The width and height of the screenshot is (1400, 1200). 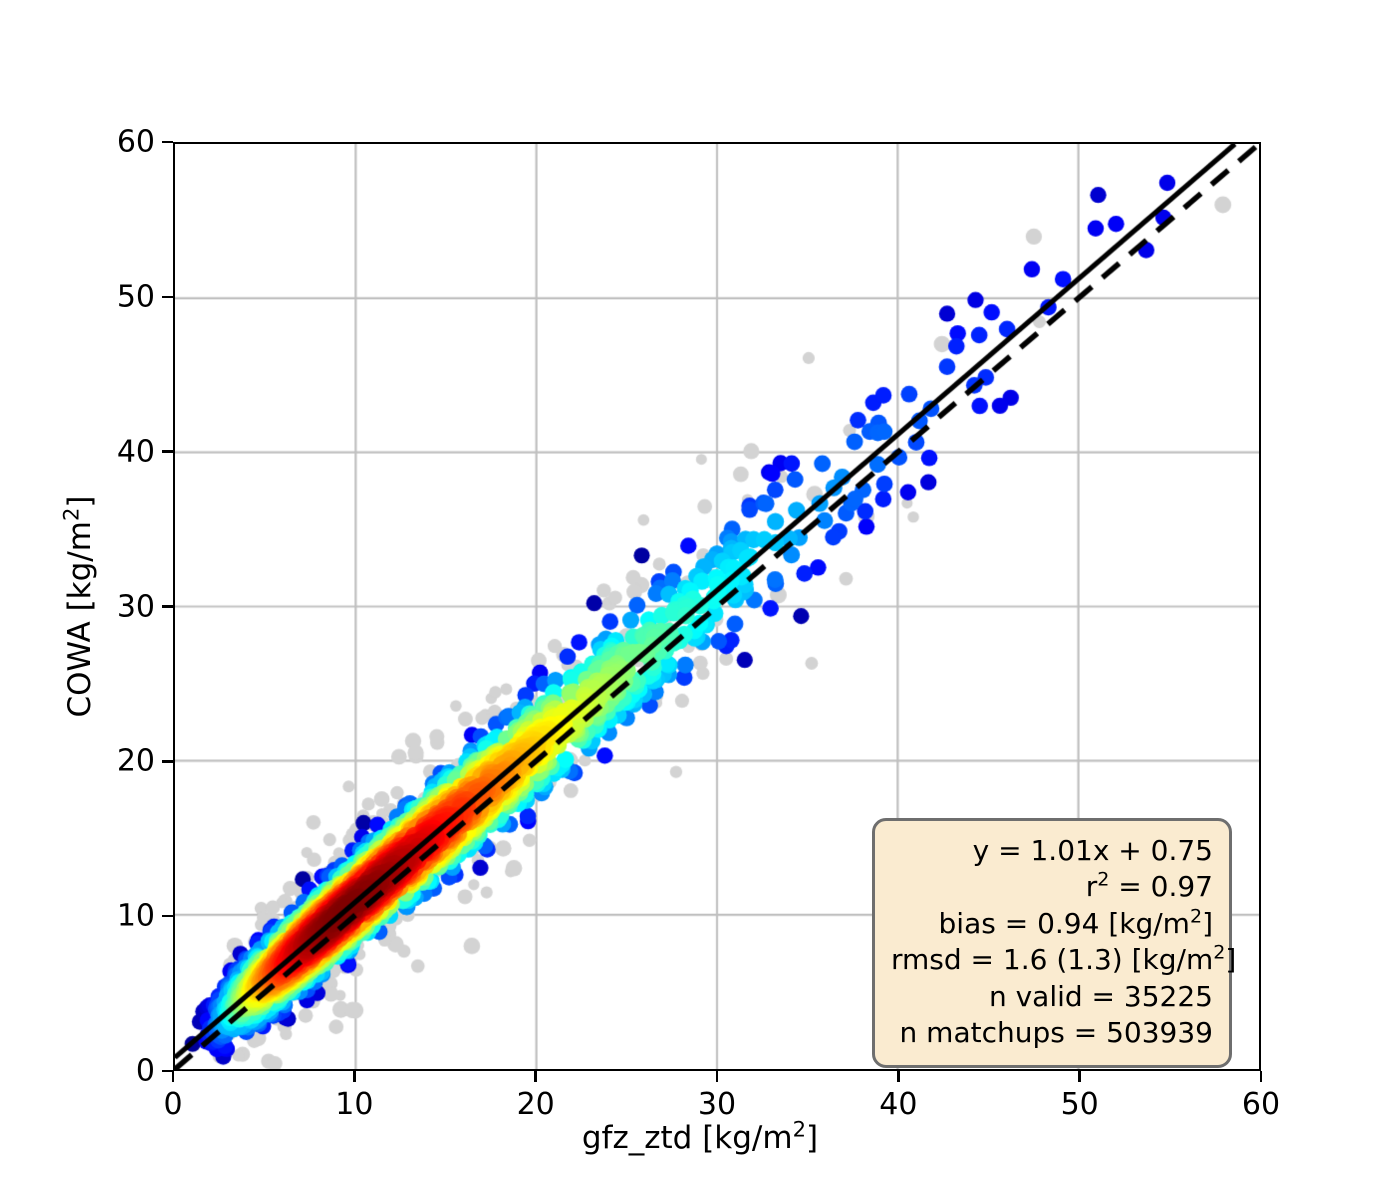 What do you see at coordinates (1219, 952) in the screenshot?
I see `stat-rmsd-superscript: 2` at bounding box center [1219, 952].